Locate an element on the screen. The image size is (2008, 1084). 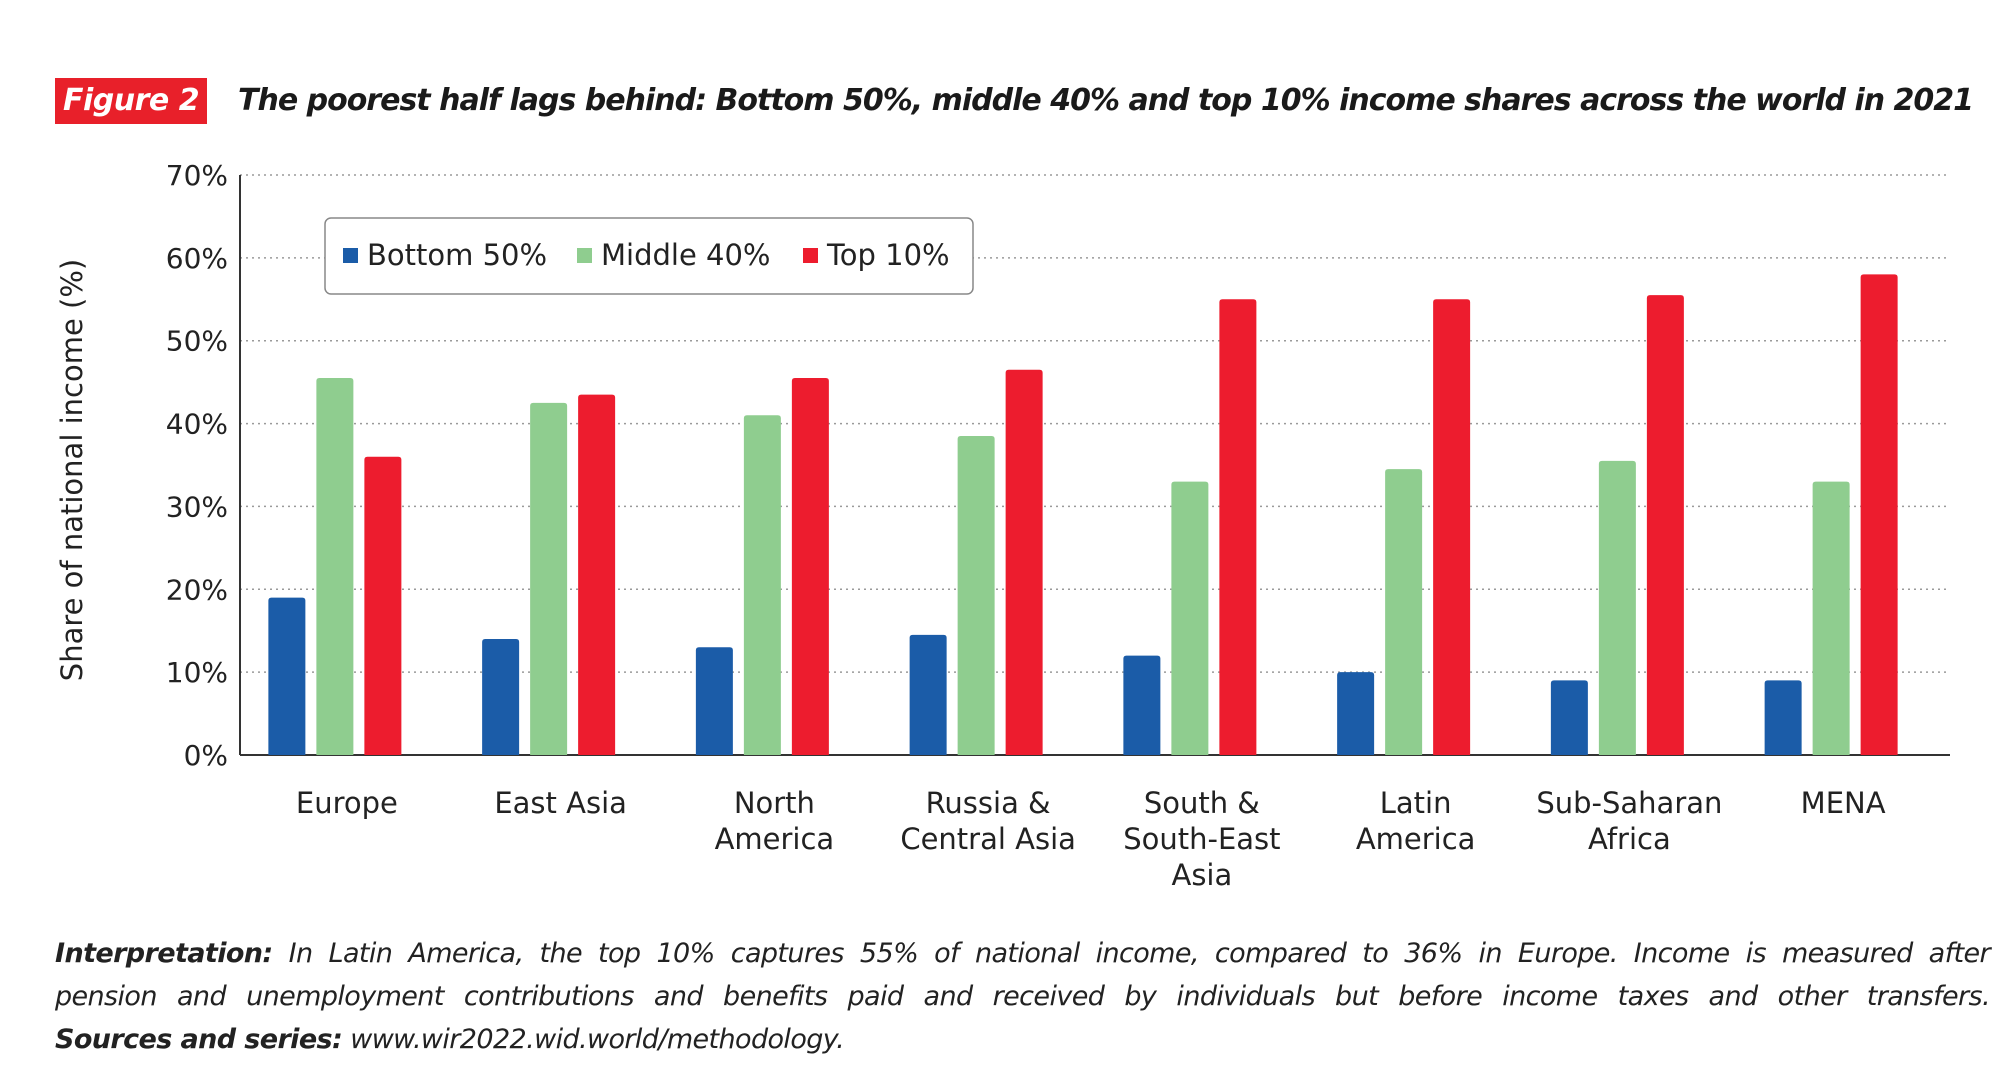
y-tick-label: 50% is located at coordinates (197, 341).